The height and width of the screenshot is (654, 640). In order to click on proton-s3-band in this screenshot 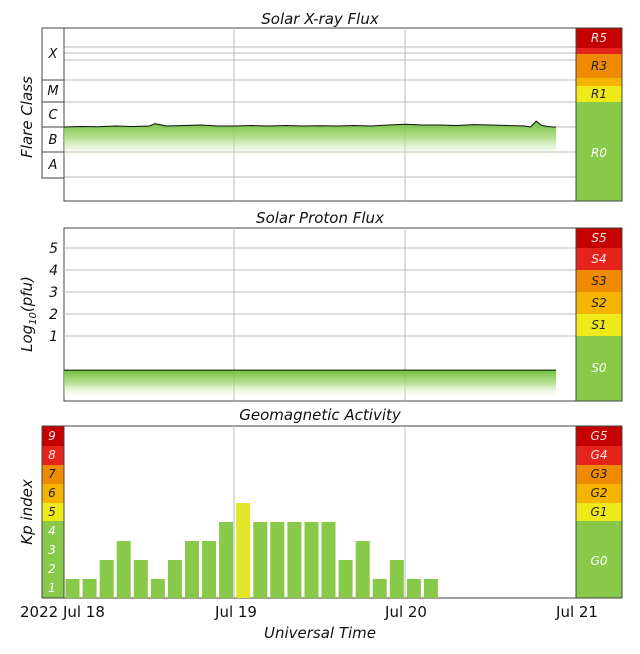, I will do `click(599, 281)`.